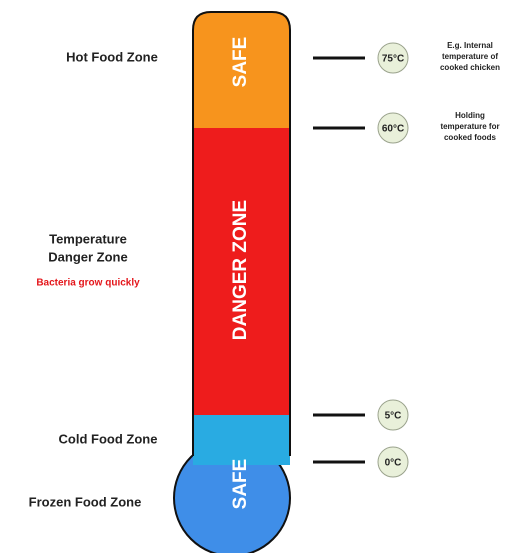 This screenshot has height=553, width=524. I want to click on temp-label: 5°C, so click(393, 416).